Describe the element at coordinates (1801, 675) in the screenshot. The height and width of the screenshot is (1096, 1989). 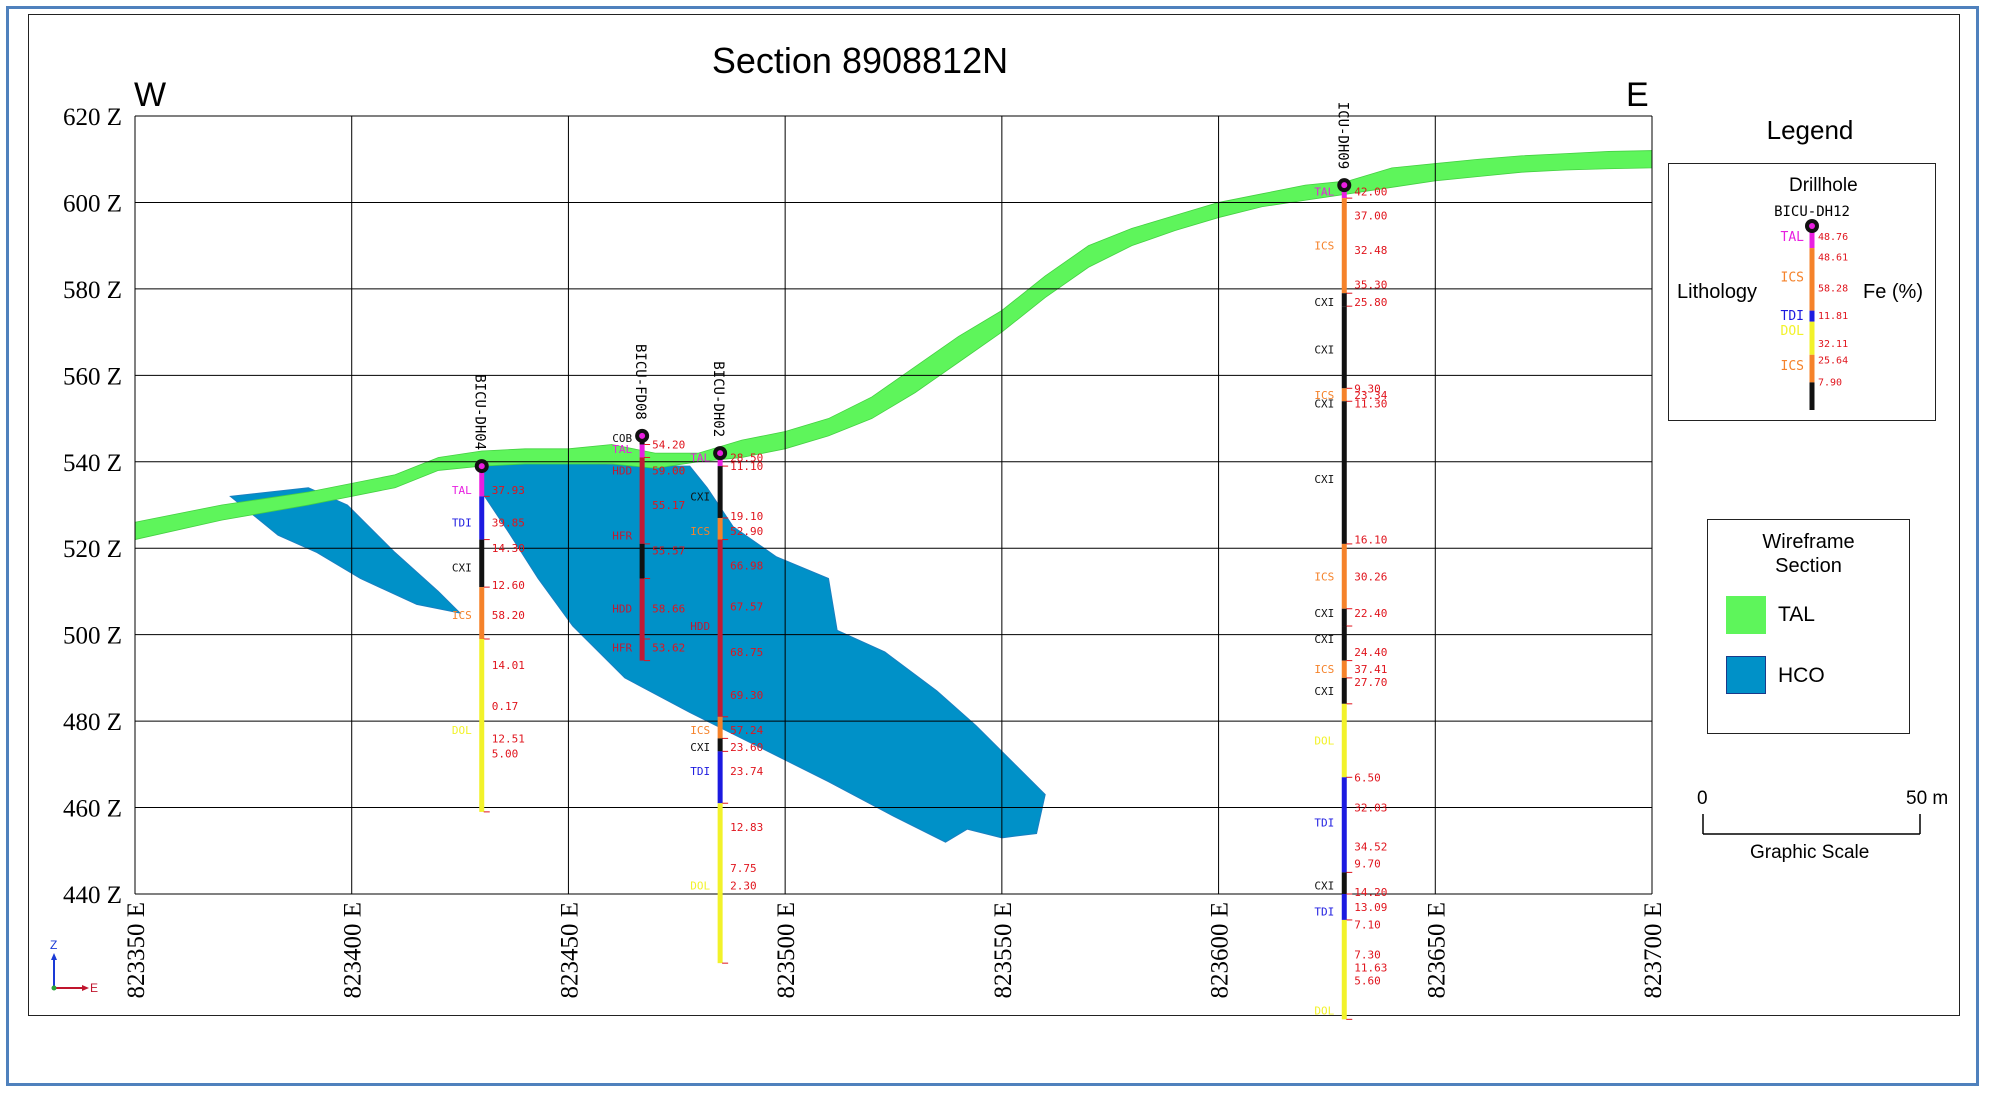
I see `hco-swatch-label: HCO` at that location.